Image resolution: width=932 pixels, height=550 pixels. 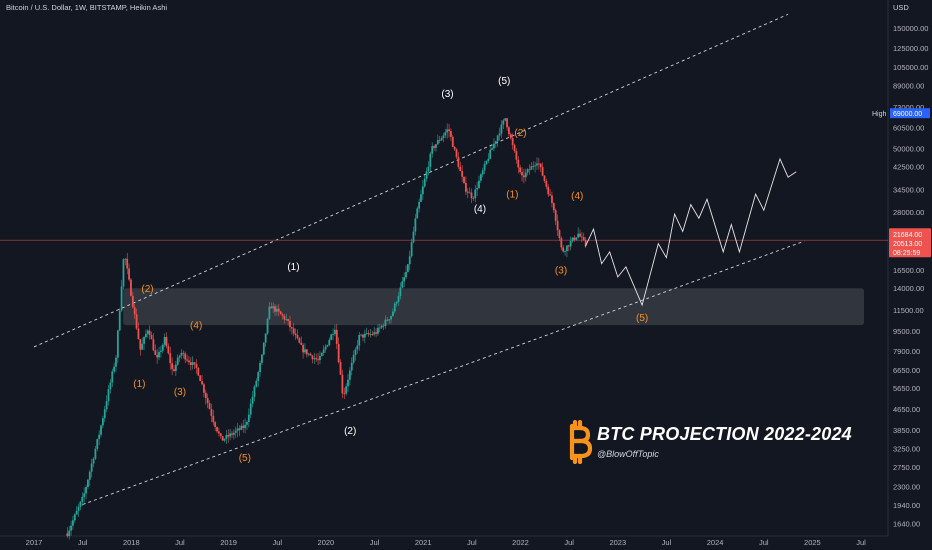 I want to click on wave-label: (1), so click(x=512, y=195).